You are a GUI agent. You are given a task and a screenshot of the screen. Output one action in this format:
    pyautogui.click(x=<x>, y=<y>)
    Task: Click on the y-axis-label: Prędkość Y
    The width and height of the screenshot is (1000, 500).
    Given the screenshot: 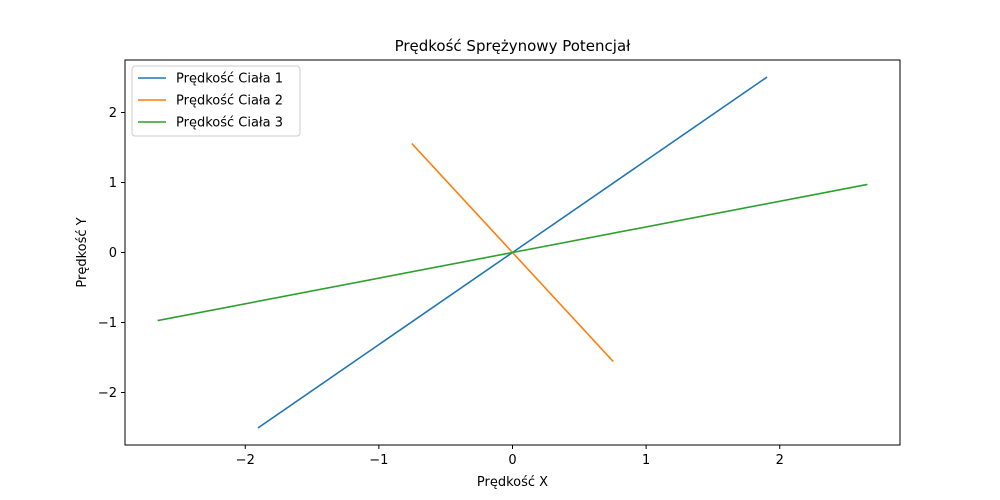 What is the action you would take?
    pyautogui.click(x=82, y=252)
    